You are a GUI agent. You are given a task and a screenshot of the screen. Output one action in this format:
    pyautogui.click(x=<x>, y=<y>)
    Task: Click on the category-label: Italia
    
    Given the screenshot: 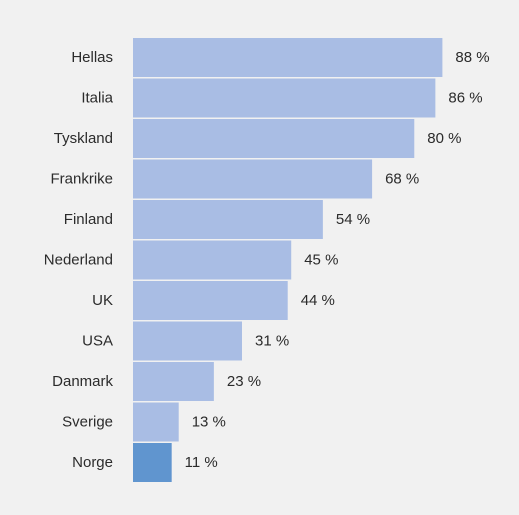 What is the action you would take?
    pyautogui.click(x=97, y=98)
    